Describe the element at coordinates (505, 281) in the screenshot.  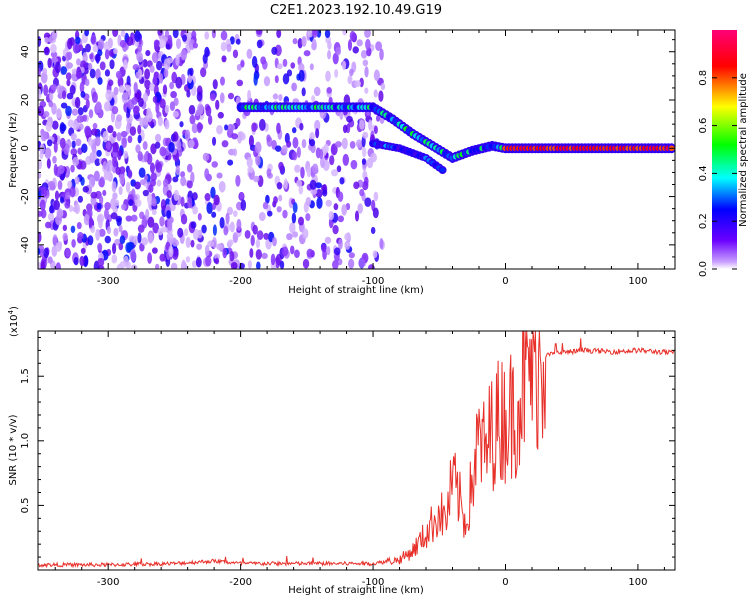
I see `x-tick-label: 0` at that location.